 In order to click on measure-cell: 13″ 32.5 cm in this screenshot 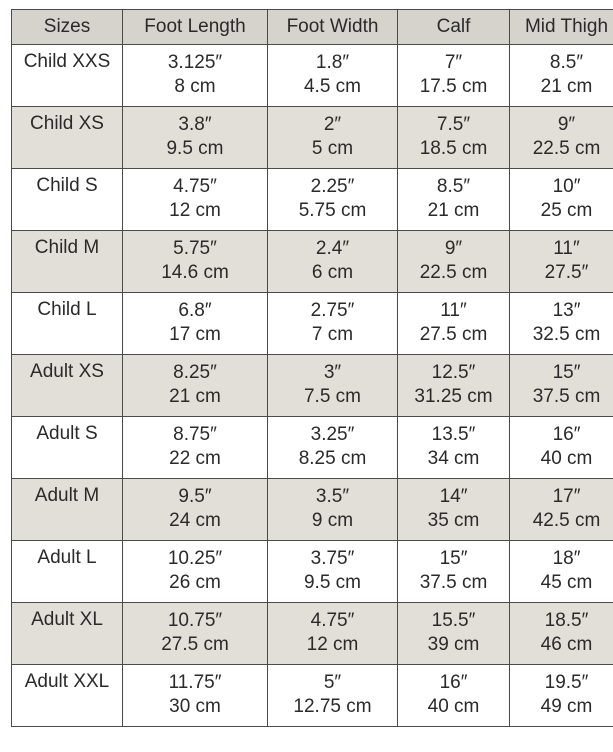, I will do `click(561, 323)`.